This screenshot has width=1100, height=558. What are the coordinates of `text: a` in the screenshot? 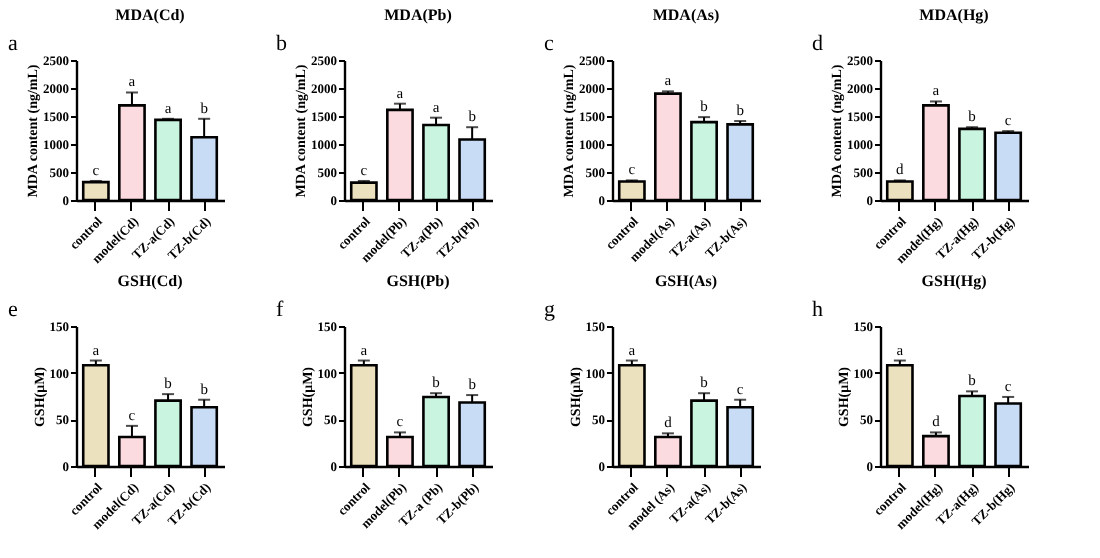 It's located at (13, 44).